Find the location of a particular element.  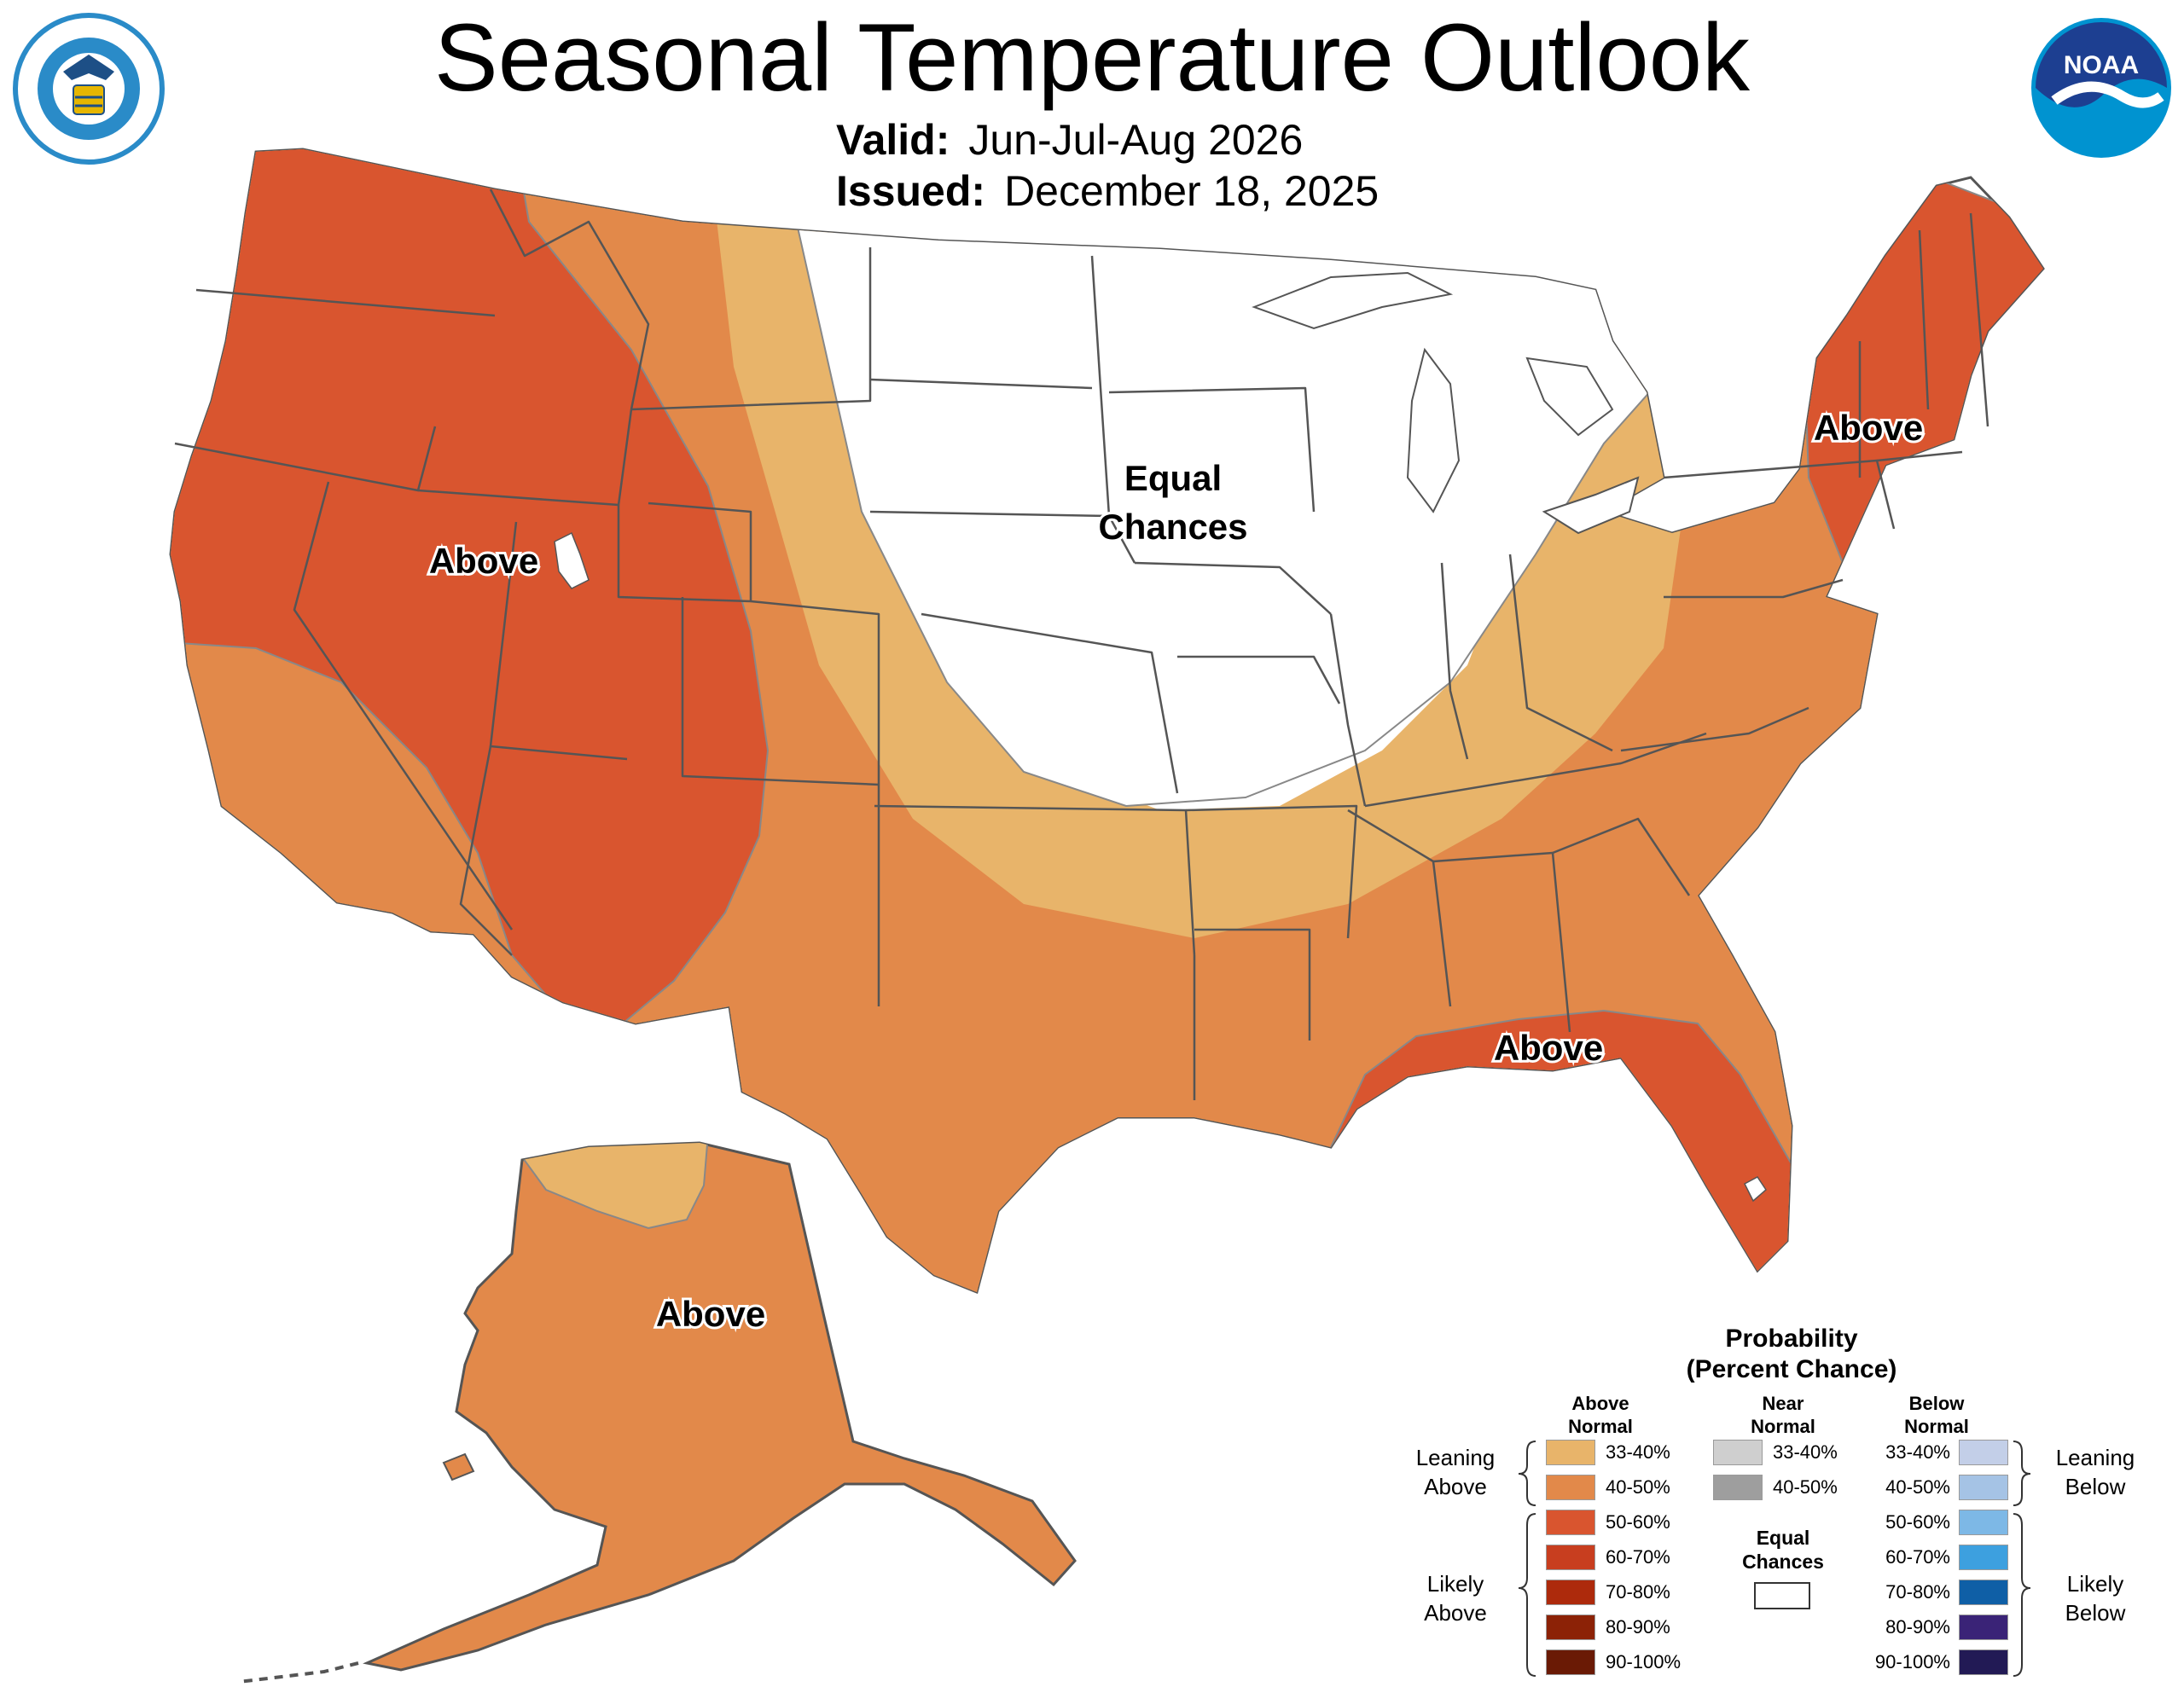

page-title: Seasonal Temperature Outlook is located at coordinates (1092, 58).